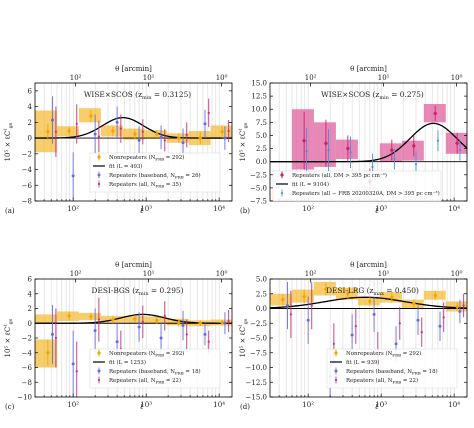 Image resolution: width=474 pixels, height=428 pixels. I want to click on y-tick-label: 5.0, so click(261, 136).